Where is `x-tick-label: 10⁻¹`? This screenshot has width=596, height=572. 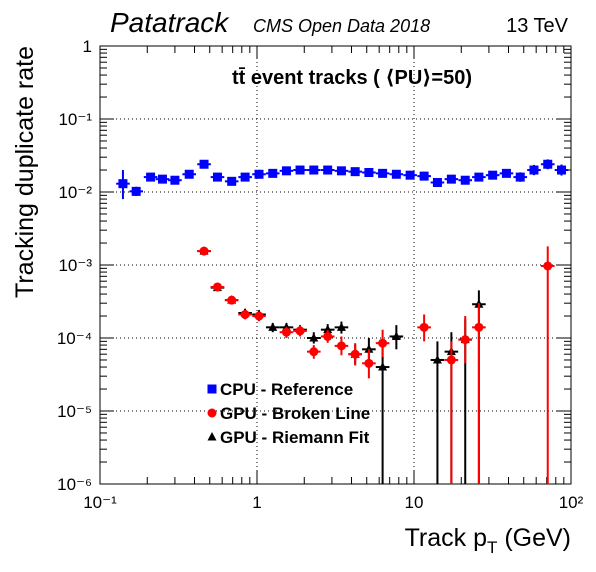
x-tick-label: 10⁻¹ is located at coordinates (100, 502).